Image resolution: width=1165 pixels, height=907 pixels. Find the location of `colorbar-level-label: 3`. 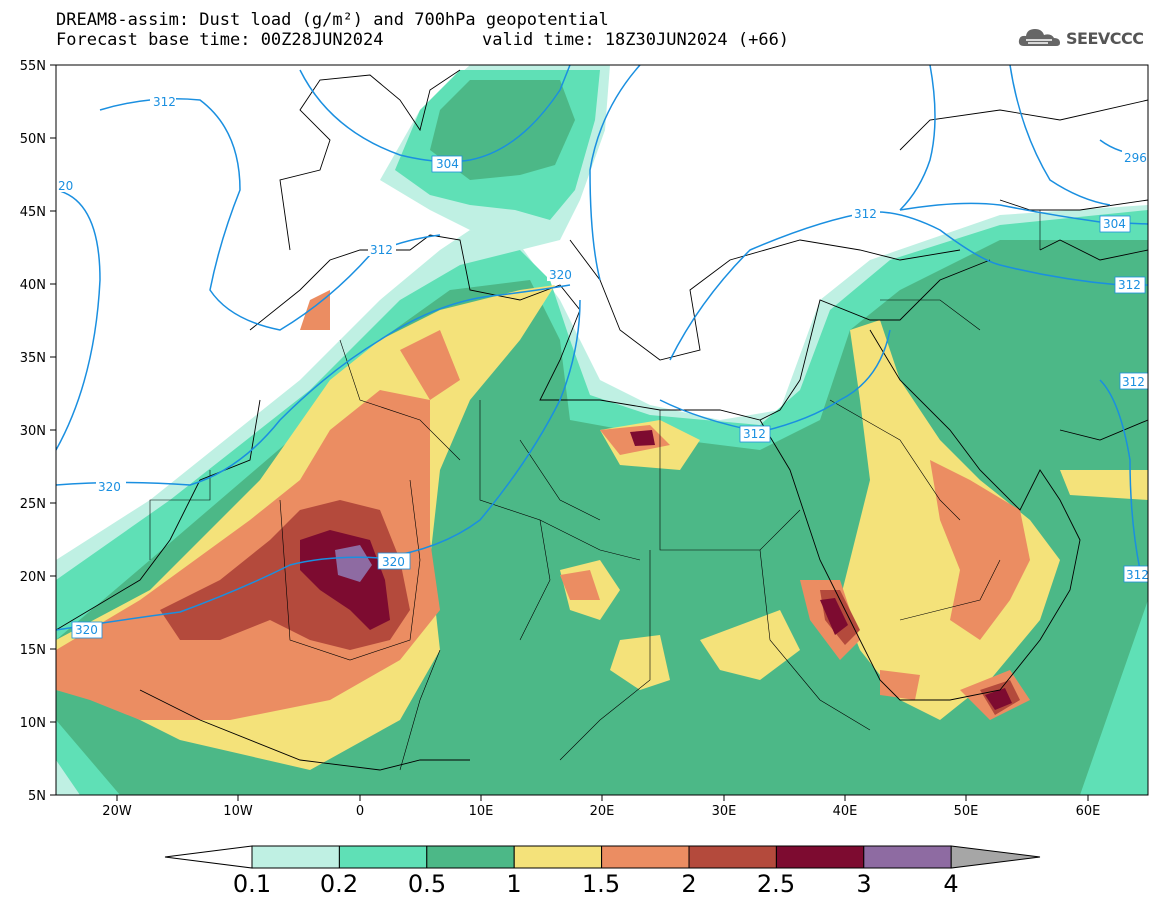

colorbar-level-label: 3 is located at coordinates (864, 884).